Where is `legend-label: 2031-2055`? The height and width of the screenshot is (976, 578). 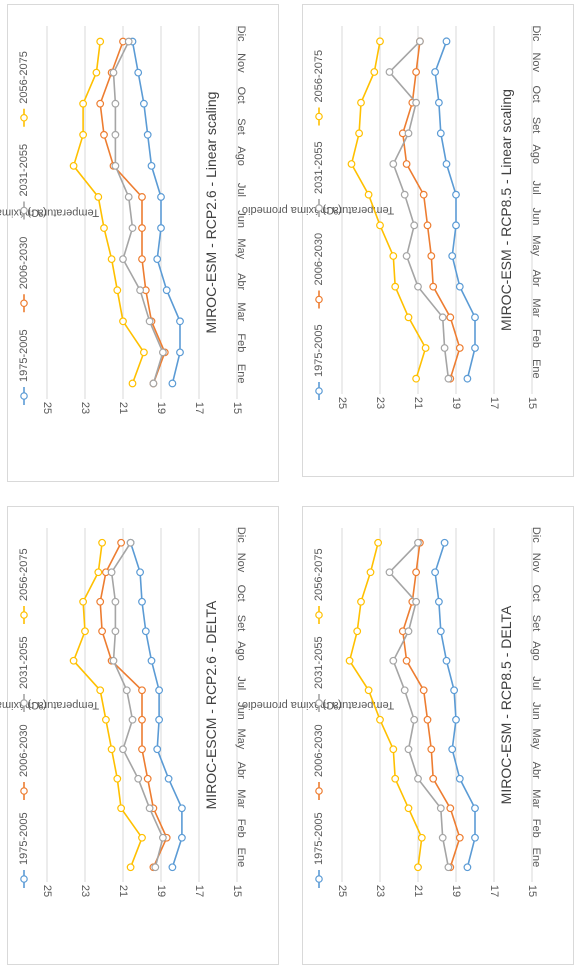
legend-label: 2031-2055 is located at coordinates (319, 167).